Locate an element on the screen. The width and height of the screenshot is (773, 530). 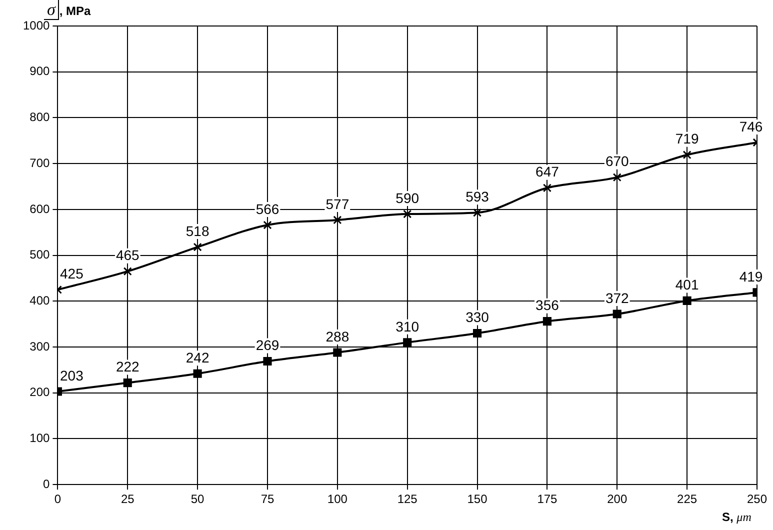
data-label: 419 is located at coordinates (751, 276).